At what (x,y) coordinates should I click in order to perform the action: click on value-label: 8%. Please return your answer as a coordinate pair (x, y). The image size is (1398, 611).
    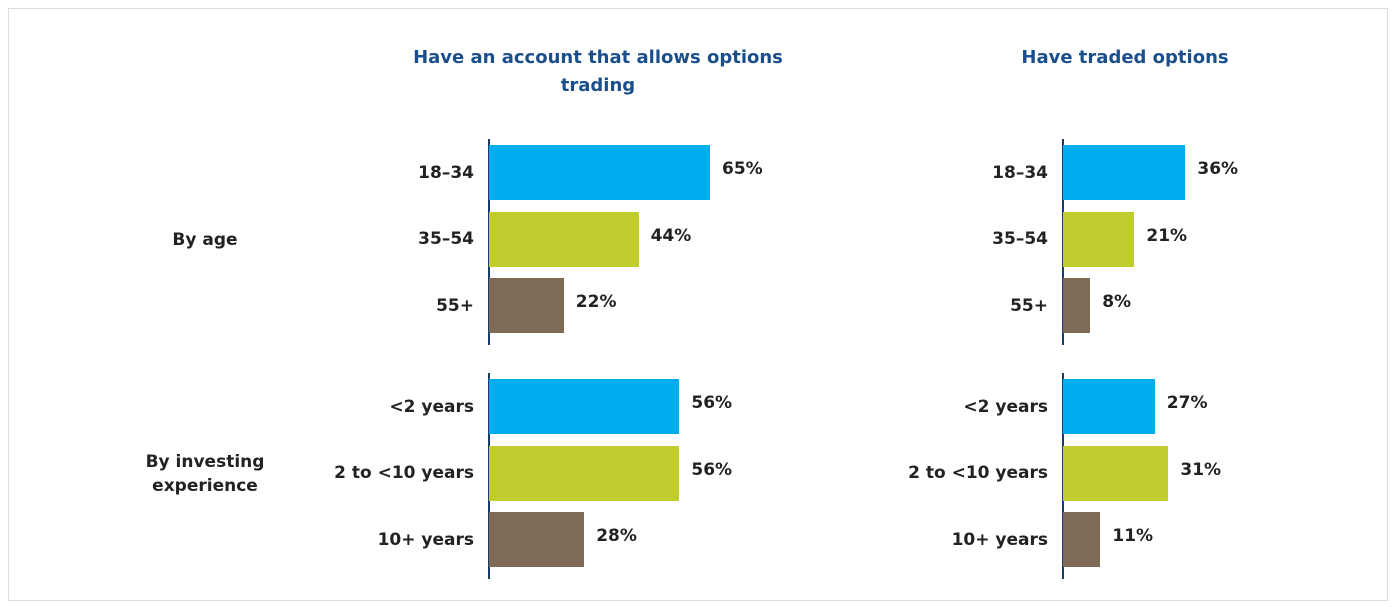
    Looking at the image, I should click on (1117, 302).